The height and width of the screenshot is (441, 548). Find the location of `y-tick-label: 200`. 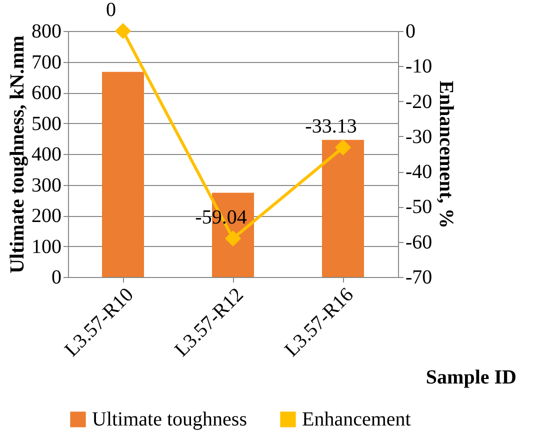

y-tick-label: 200 is located at coordinates (47, 216).